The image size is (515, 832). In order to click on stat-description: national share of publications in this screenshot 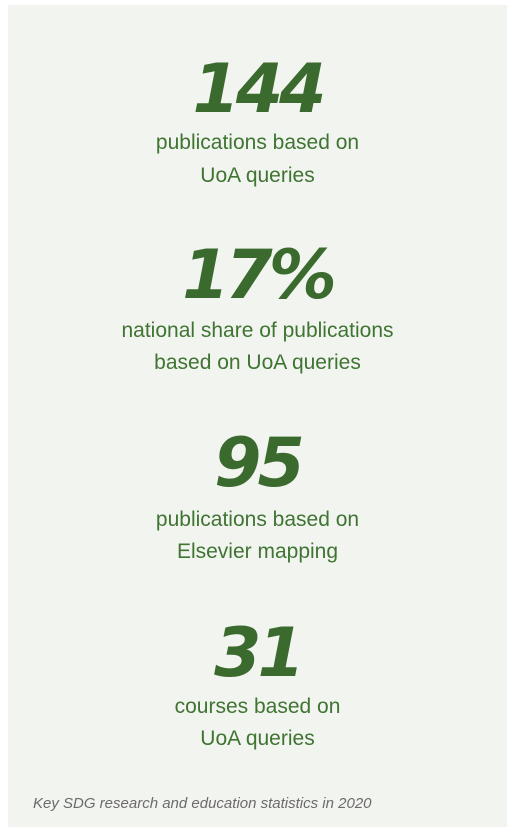, I will do `click(257, 330)`.